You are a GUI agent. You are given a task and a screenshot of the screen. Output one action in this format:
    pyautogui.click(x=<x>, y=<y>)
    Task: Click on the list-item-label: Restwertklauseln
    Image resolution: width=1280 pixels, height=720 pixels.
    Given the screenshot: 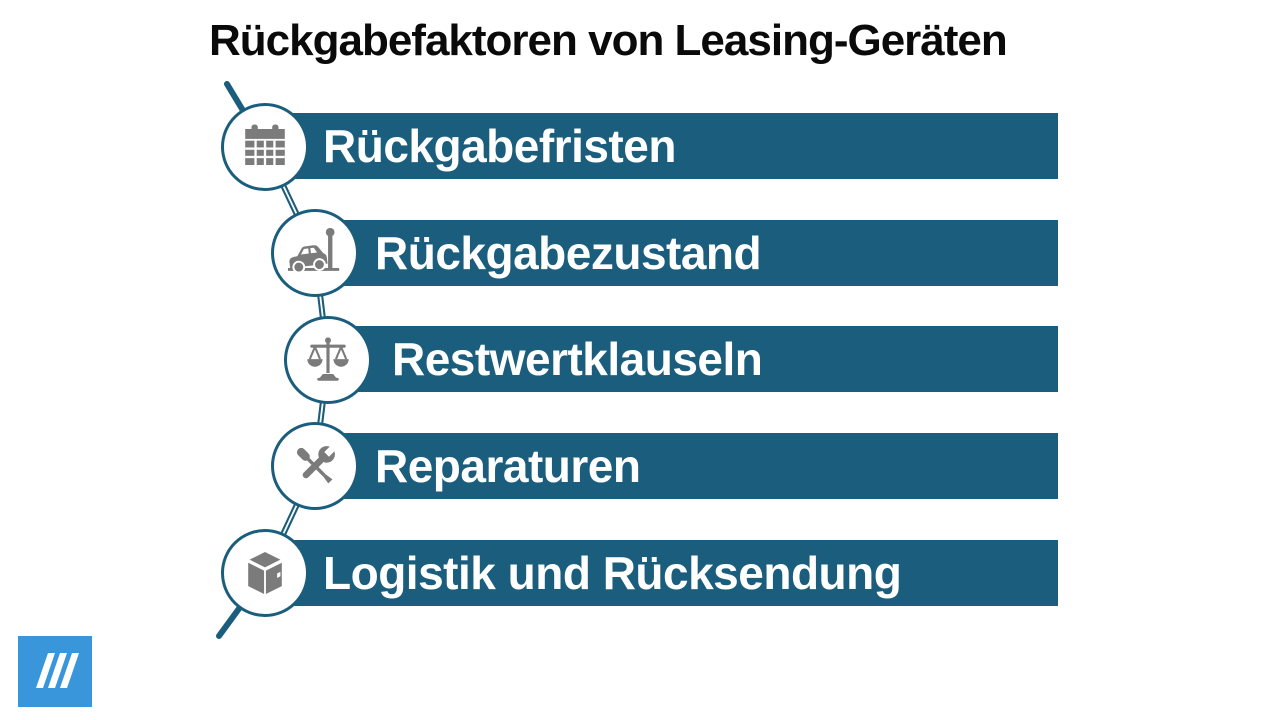 What is the action you would take?
    pyautogui.click(x=577, y=359)
    